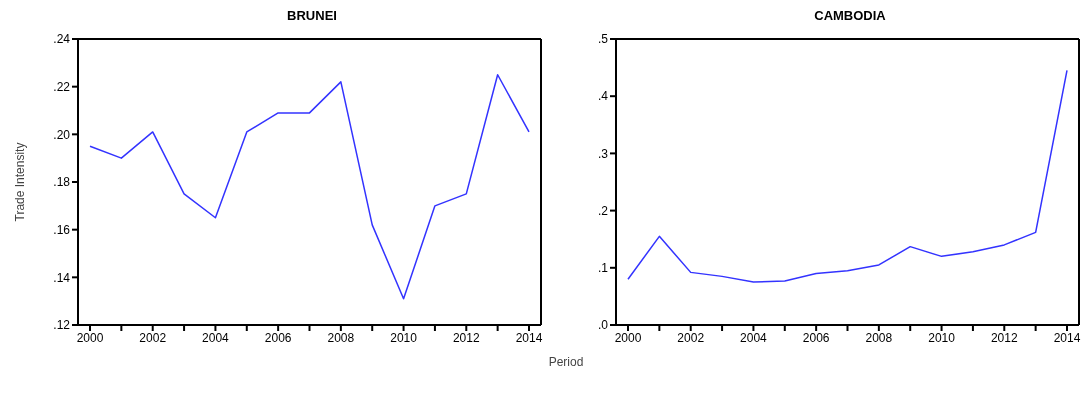  I want to click on y-tick-label: .18, so click(62, 182).